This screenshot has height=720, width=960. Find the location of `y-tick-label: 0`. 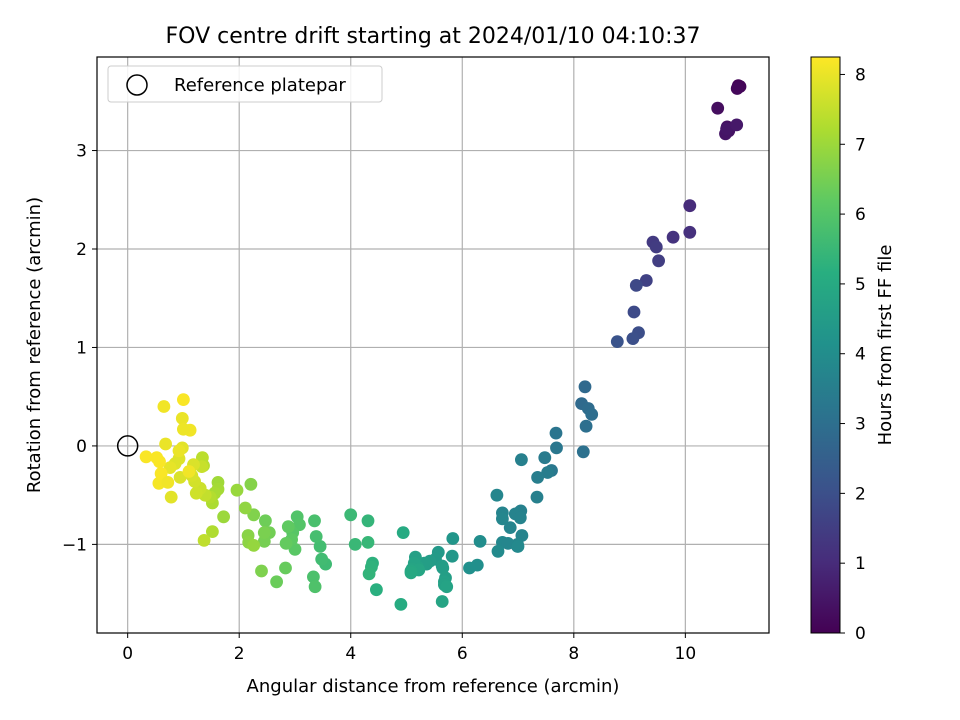

y-tick-label: 0 is located at coordinates (81, 447).